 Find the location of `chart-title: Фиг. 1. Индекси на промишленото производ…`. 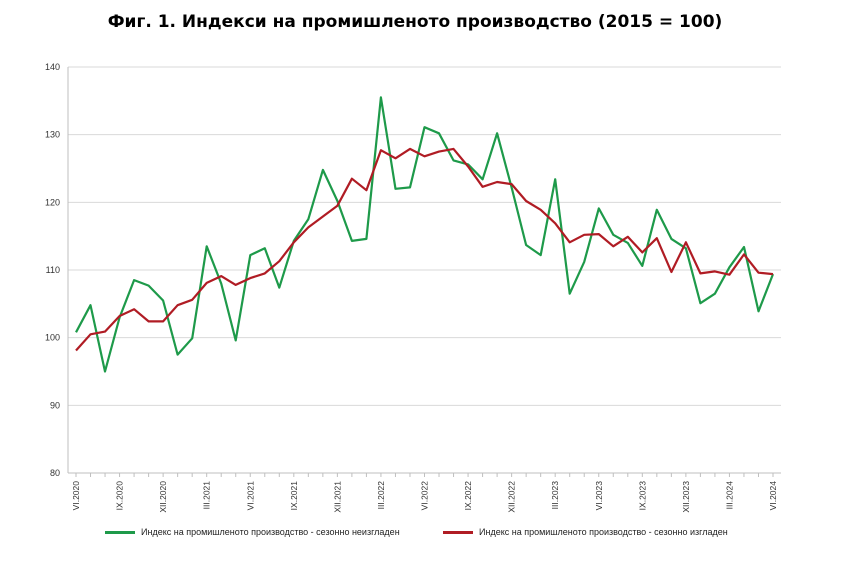

chart-title: Фиг. 1. Индекси на промишленото производ… is located at coordinates (415, 22).